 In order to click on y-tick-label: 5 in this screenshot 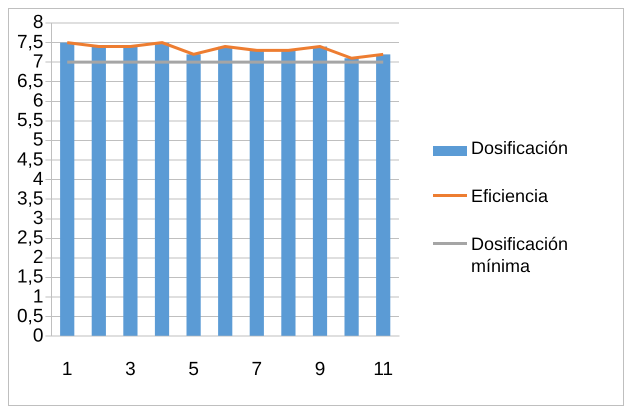, I will do `click(38, 140)`.